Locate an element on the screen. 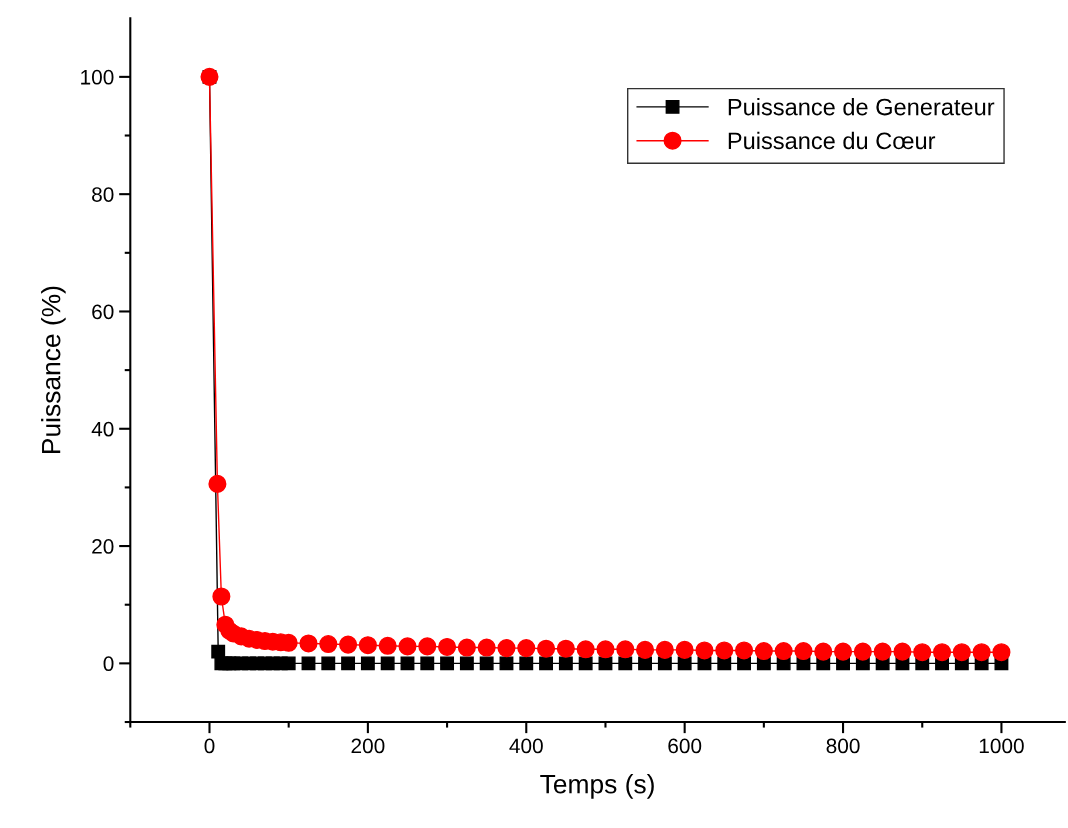  x-tick-label: 200 is located at coordinates (368, 746).